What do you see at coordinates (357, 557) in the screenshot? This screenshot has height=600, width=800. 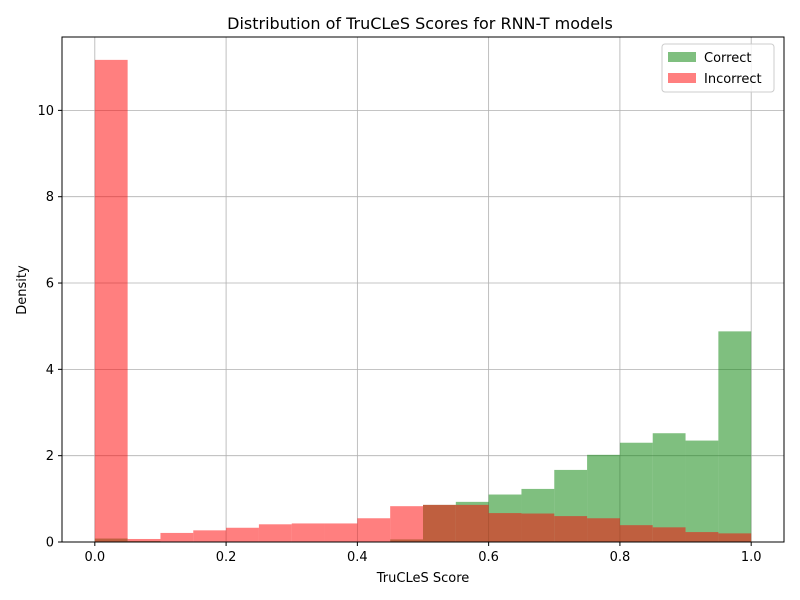 I see `x-tick-label: 0.4` at bounding box center [357, 557].